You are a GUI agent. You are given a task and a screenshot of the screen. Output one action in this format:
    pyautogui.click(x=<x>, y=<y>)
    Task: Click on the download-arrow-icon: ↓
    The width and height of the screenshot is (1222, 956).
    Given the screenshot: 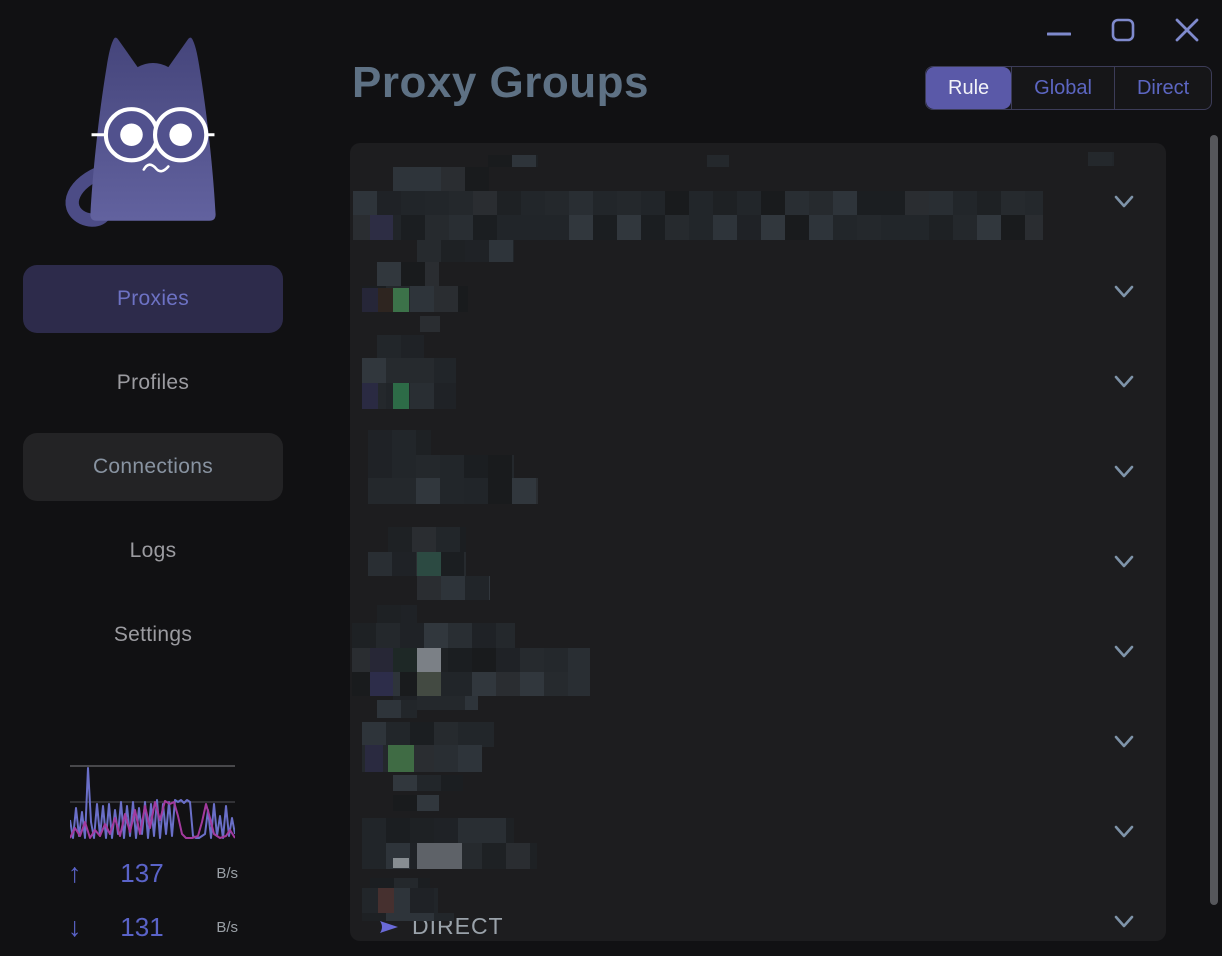 What is the action you would take?
    pyautogui.click(x=75, y=926)
    